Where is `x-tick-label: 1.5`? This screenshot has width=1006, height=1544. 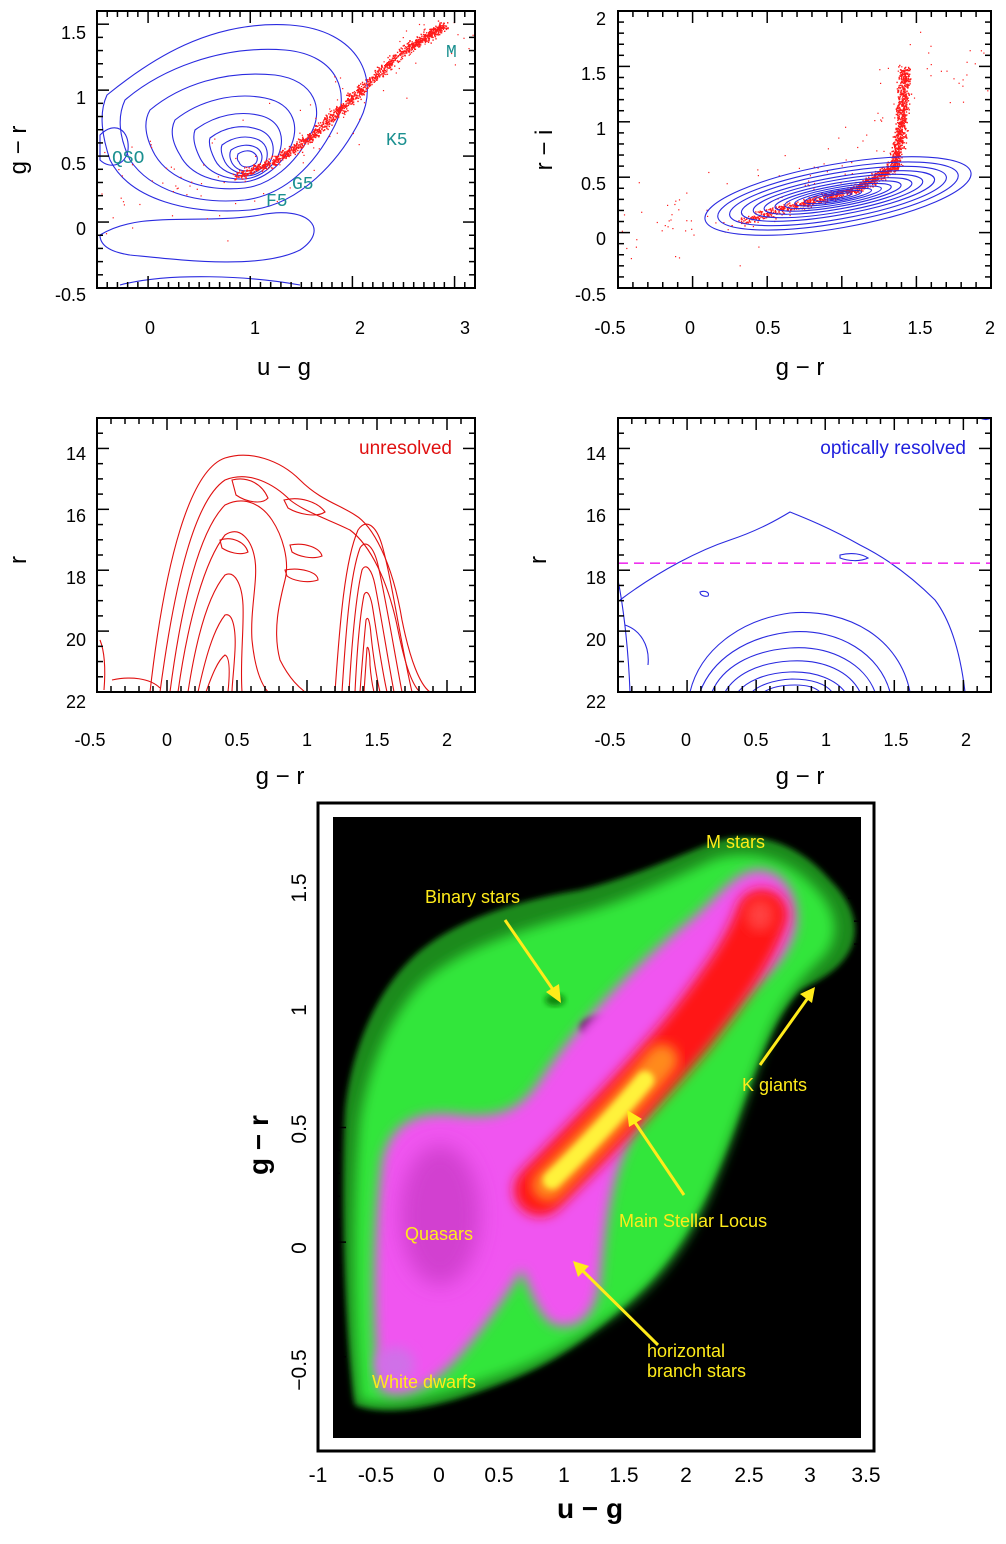
x-tick-label: 1.5 is located at coordinates (919, 328).